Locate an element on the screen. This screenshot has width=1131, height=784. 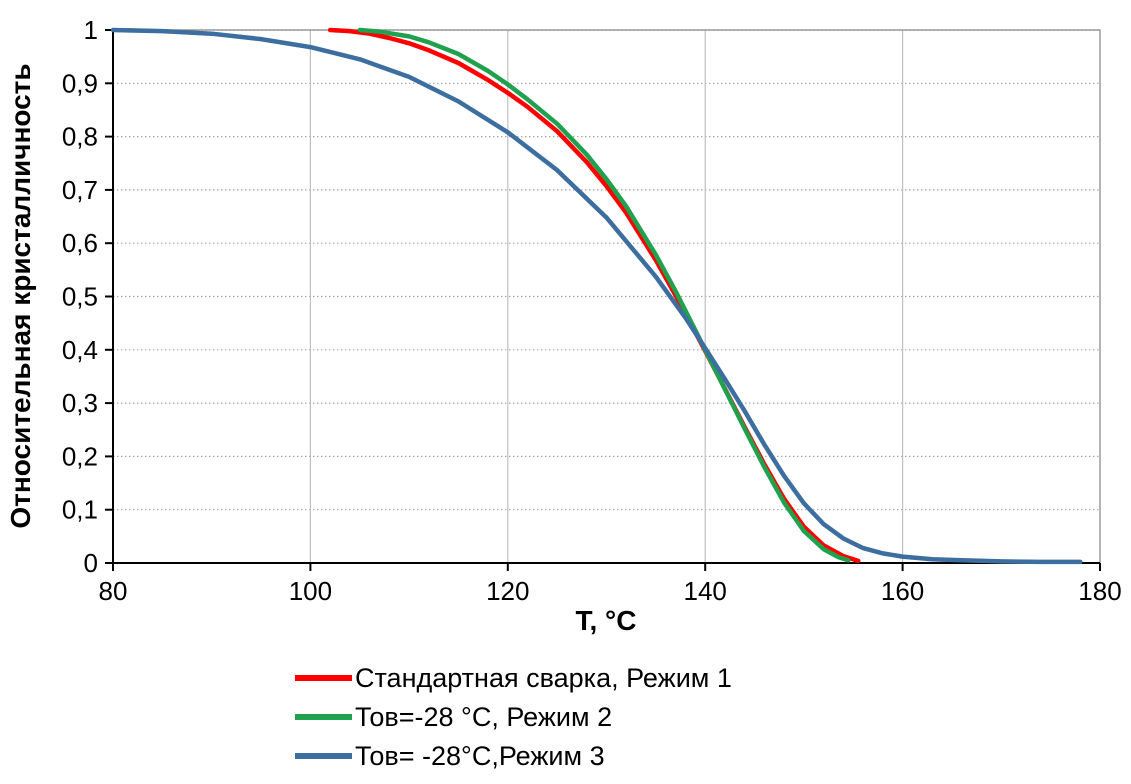
legend-item-rezhim3: Тов= -28°C,Режим 3 is located at coordinates (513, 756).